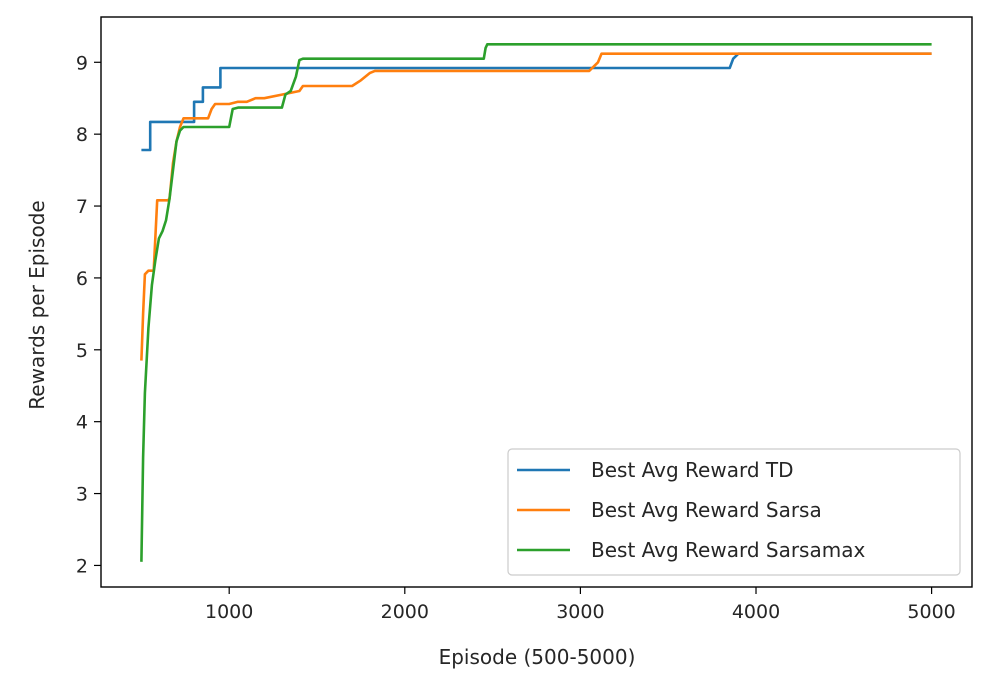 The height and width of the screenshot is (690, 992). Describe the element at coordinates (82, 135) in the screenshot. I see `y-tick-label: 8` at that location.